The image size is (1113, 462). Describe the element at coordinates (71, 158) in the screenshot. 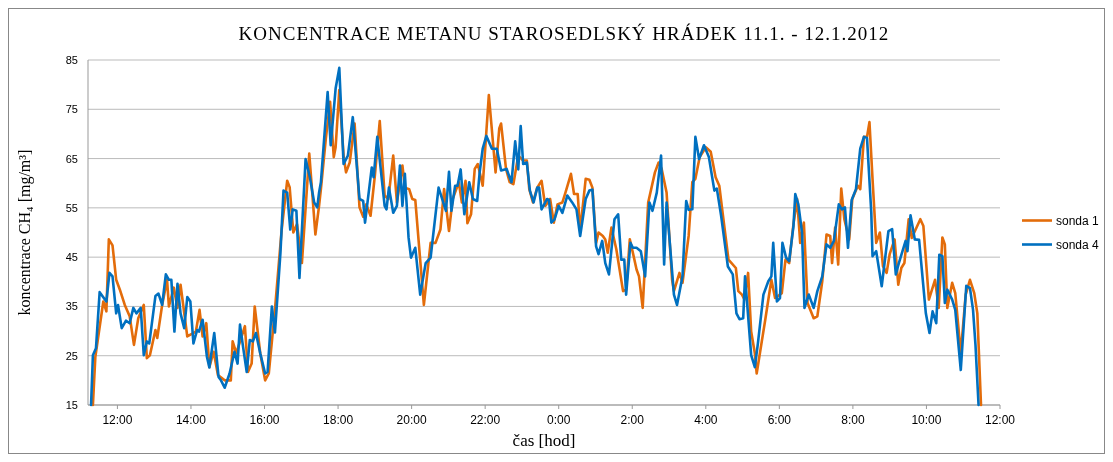

I see `y-tick-label: 65` at that location.